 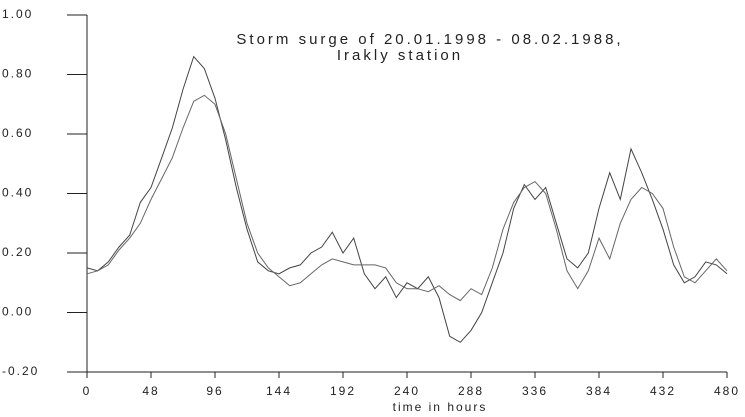 What do you see at coordinates (17, 14) in the screenshot?
I see `y-tick-label: 1.00` at bounding box center [17, 14].